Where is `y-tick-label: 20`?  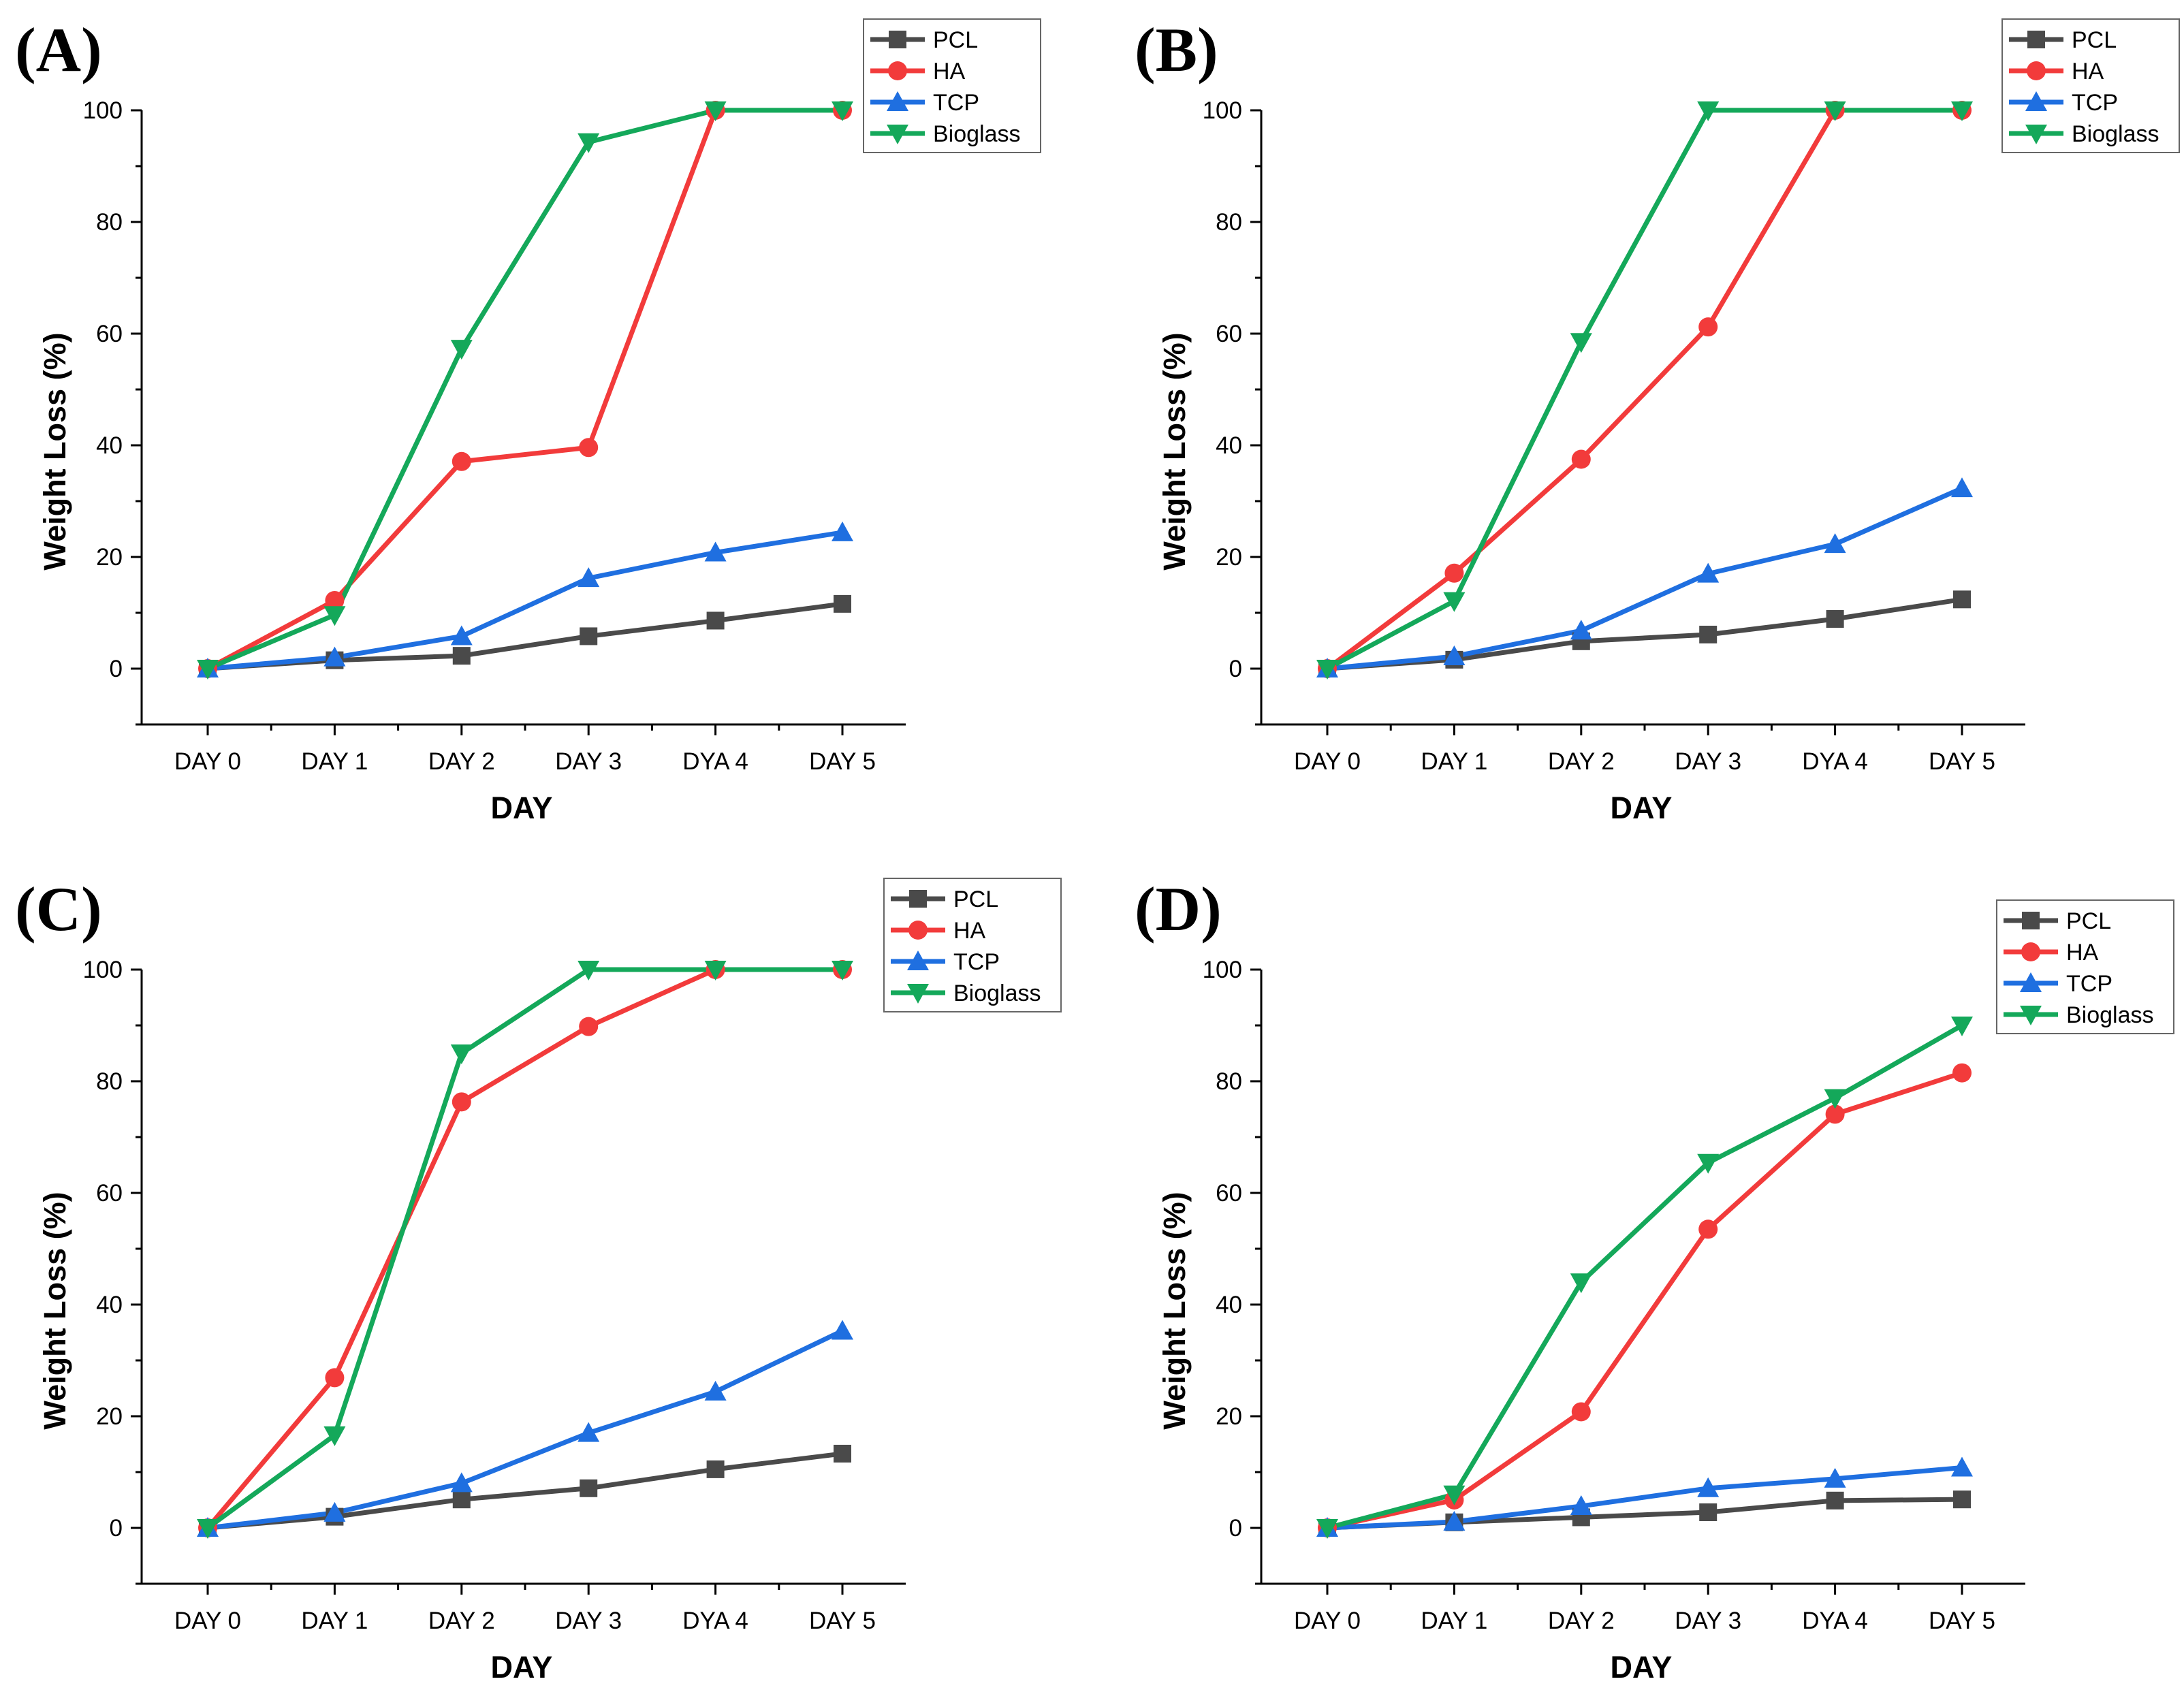
y-tick-label: 20 is located at coordinates (109, 557).